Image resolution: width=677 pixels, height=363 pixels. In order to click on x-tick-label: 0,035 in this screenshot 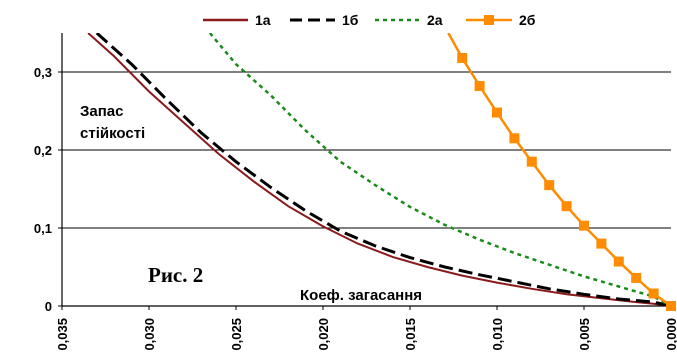, I will do `click(62, 334)`.